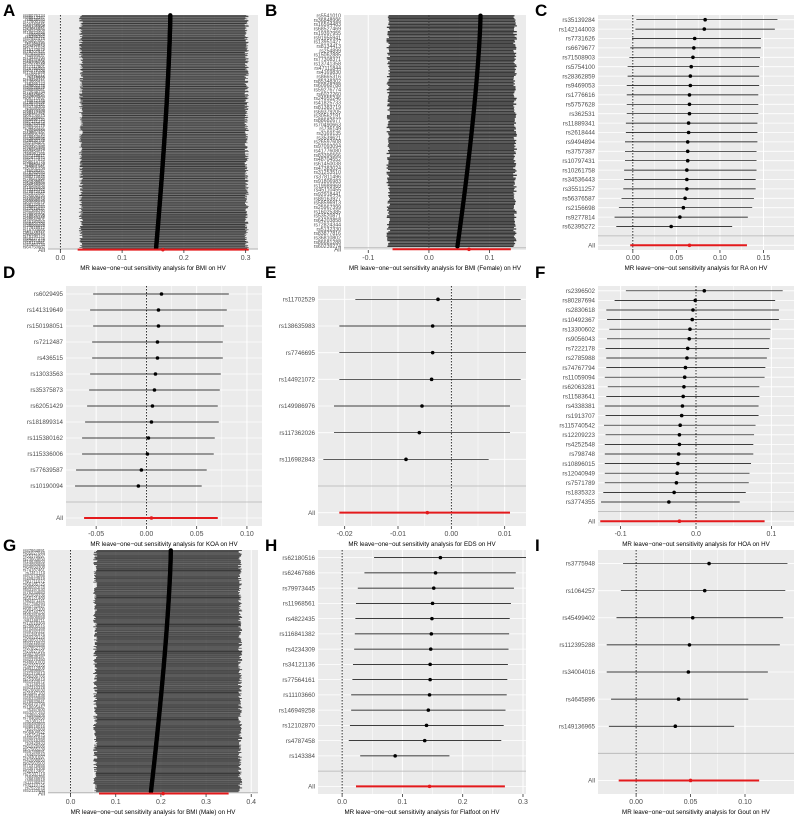 This screenshot has height=816, width=800. I want to click on snp-label: rs89163927, so click(328, 199).